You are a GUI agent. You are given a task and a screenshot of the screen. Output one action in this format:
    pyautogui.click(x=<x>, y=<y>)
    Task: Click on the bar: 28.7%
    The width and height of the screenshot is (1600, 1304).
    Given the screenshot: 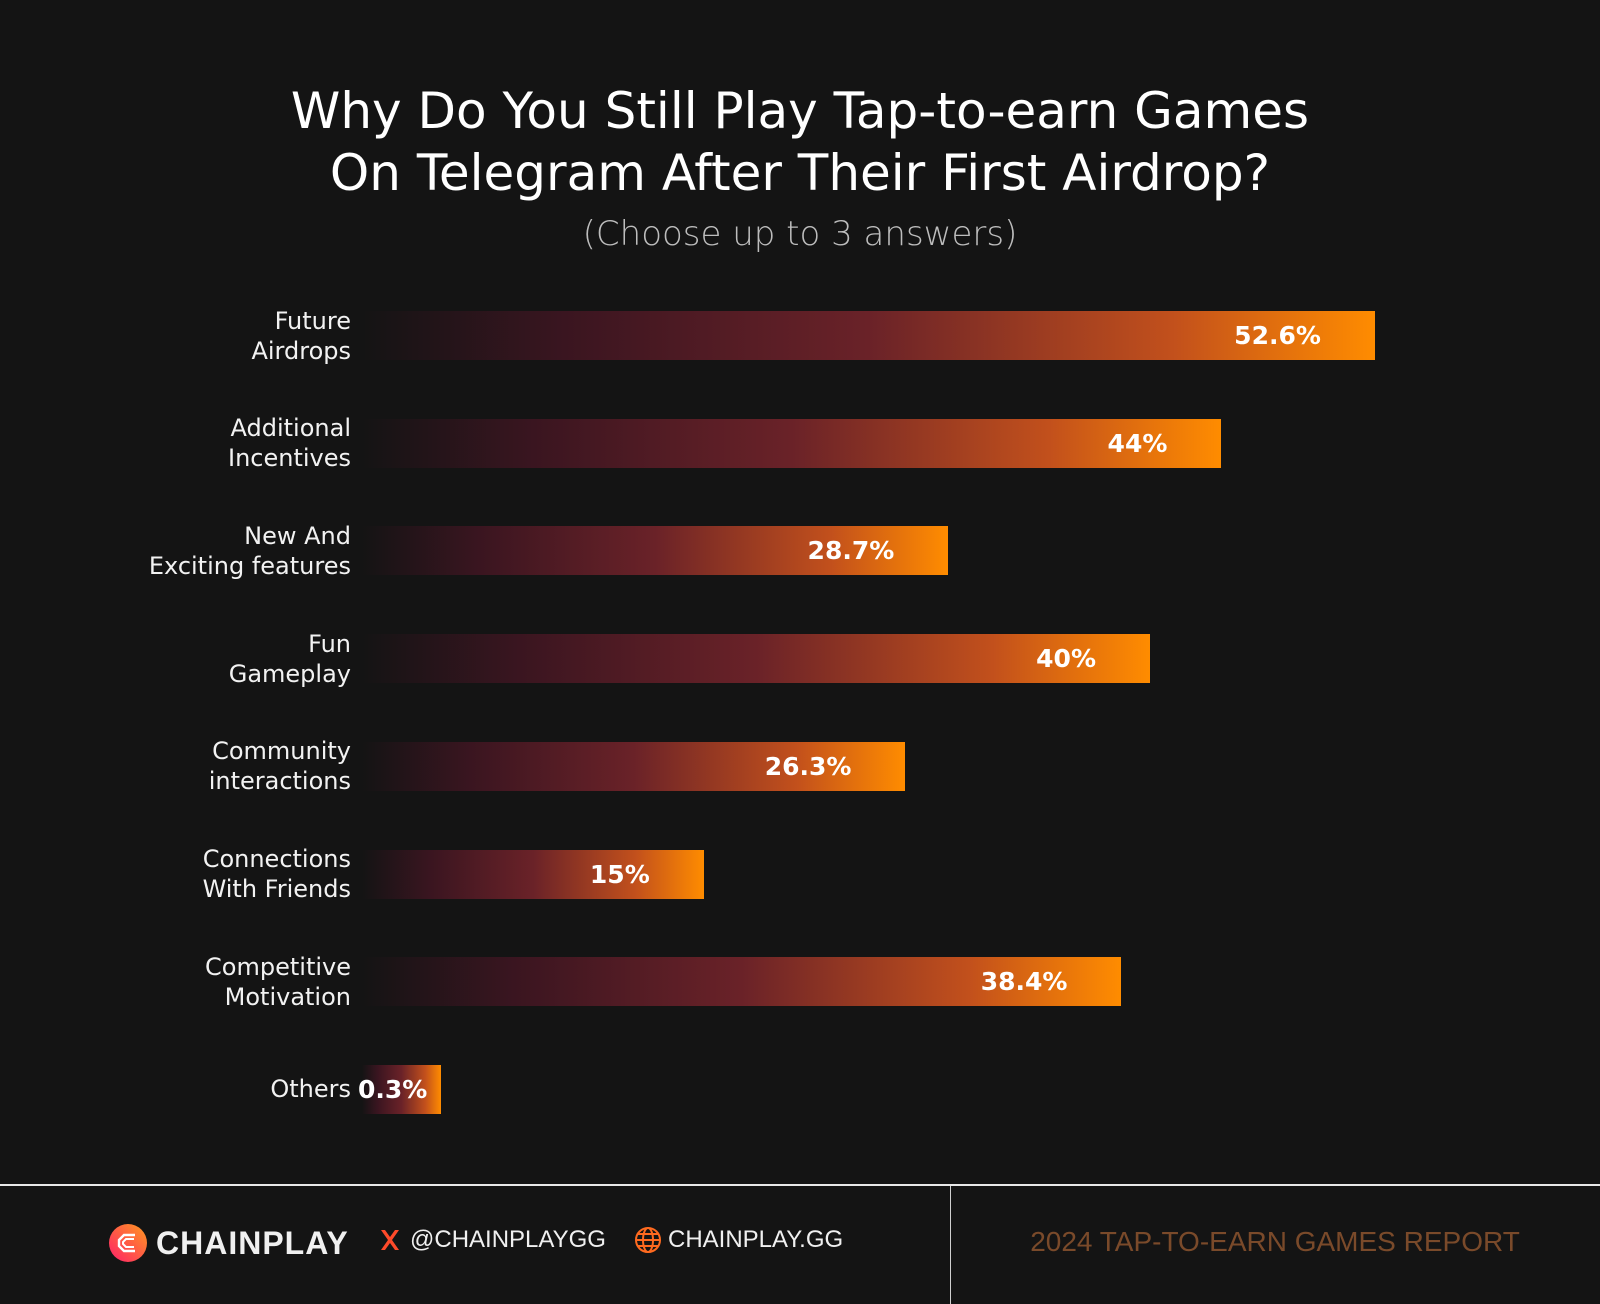 What is the action you would take?
    pyautogui.click(x=655, y=551)
    